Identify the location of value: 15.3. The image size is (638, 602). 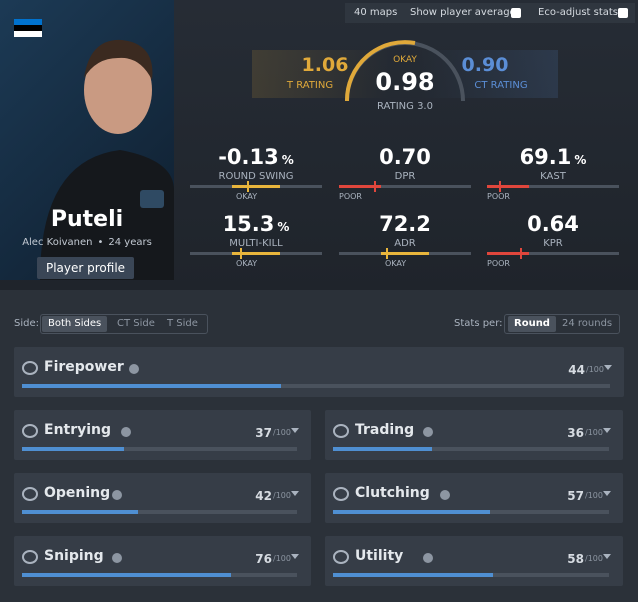
(248, 224).